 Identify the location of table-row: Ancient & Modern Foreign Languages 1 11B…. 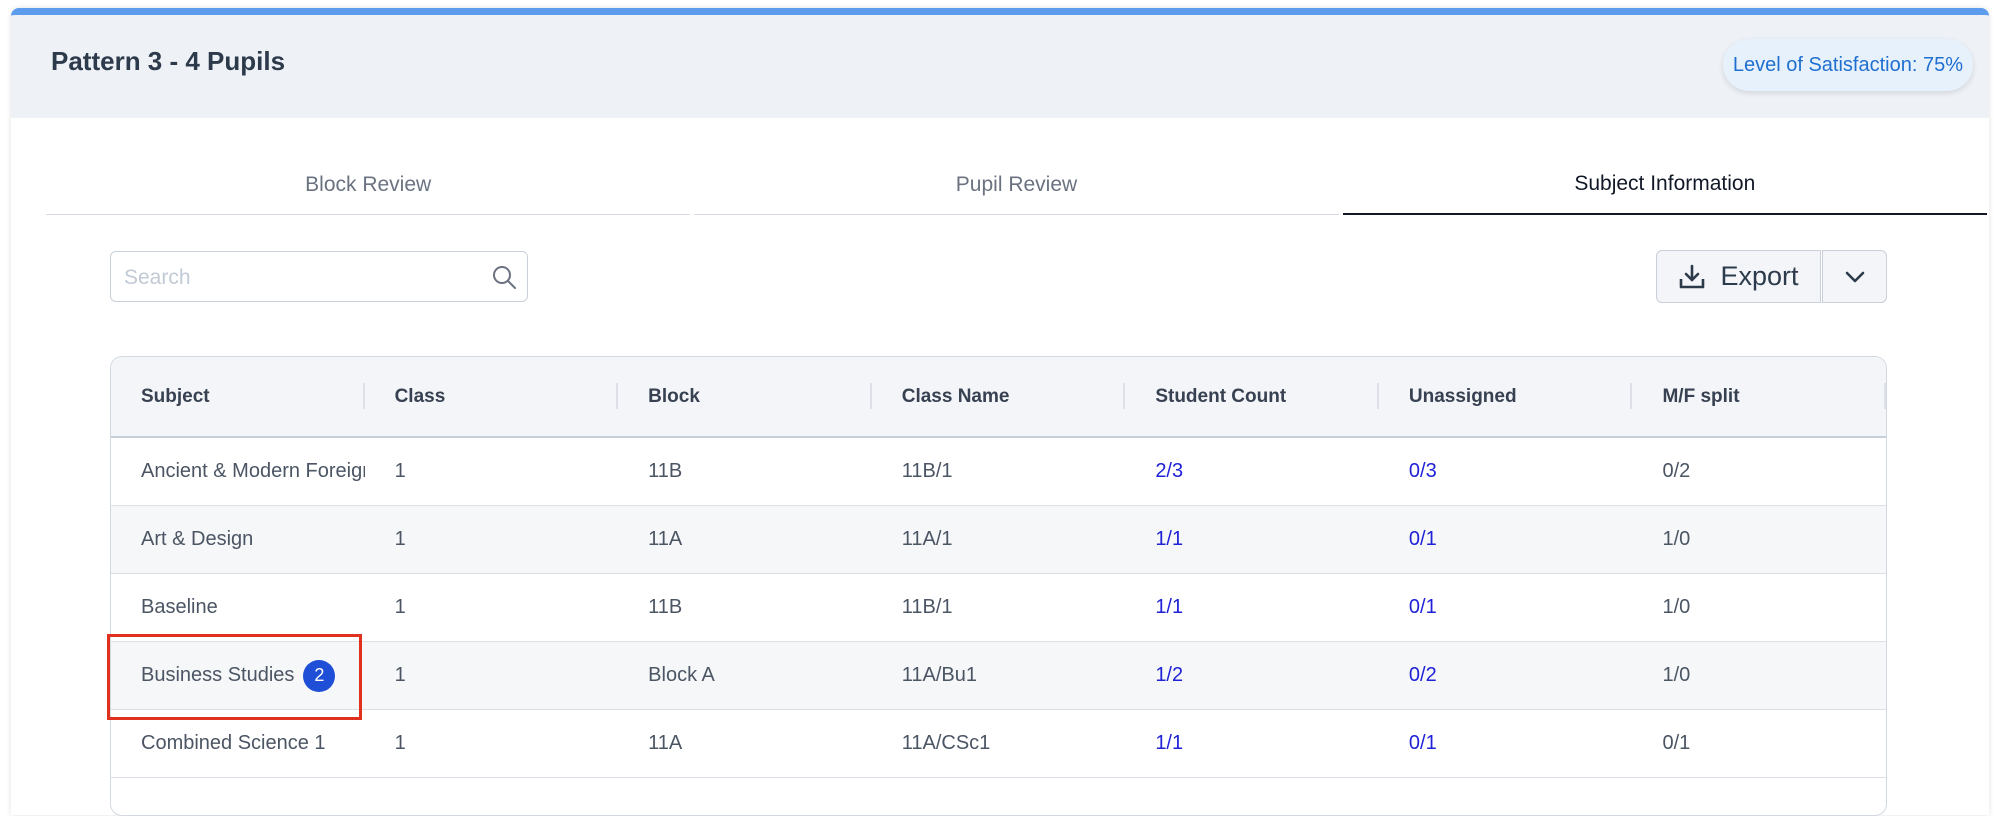
(998, 472).